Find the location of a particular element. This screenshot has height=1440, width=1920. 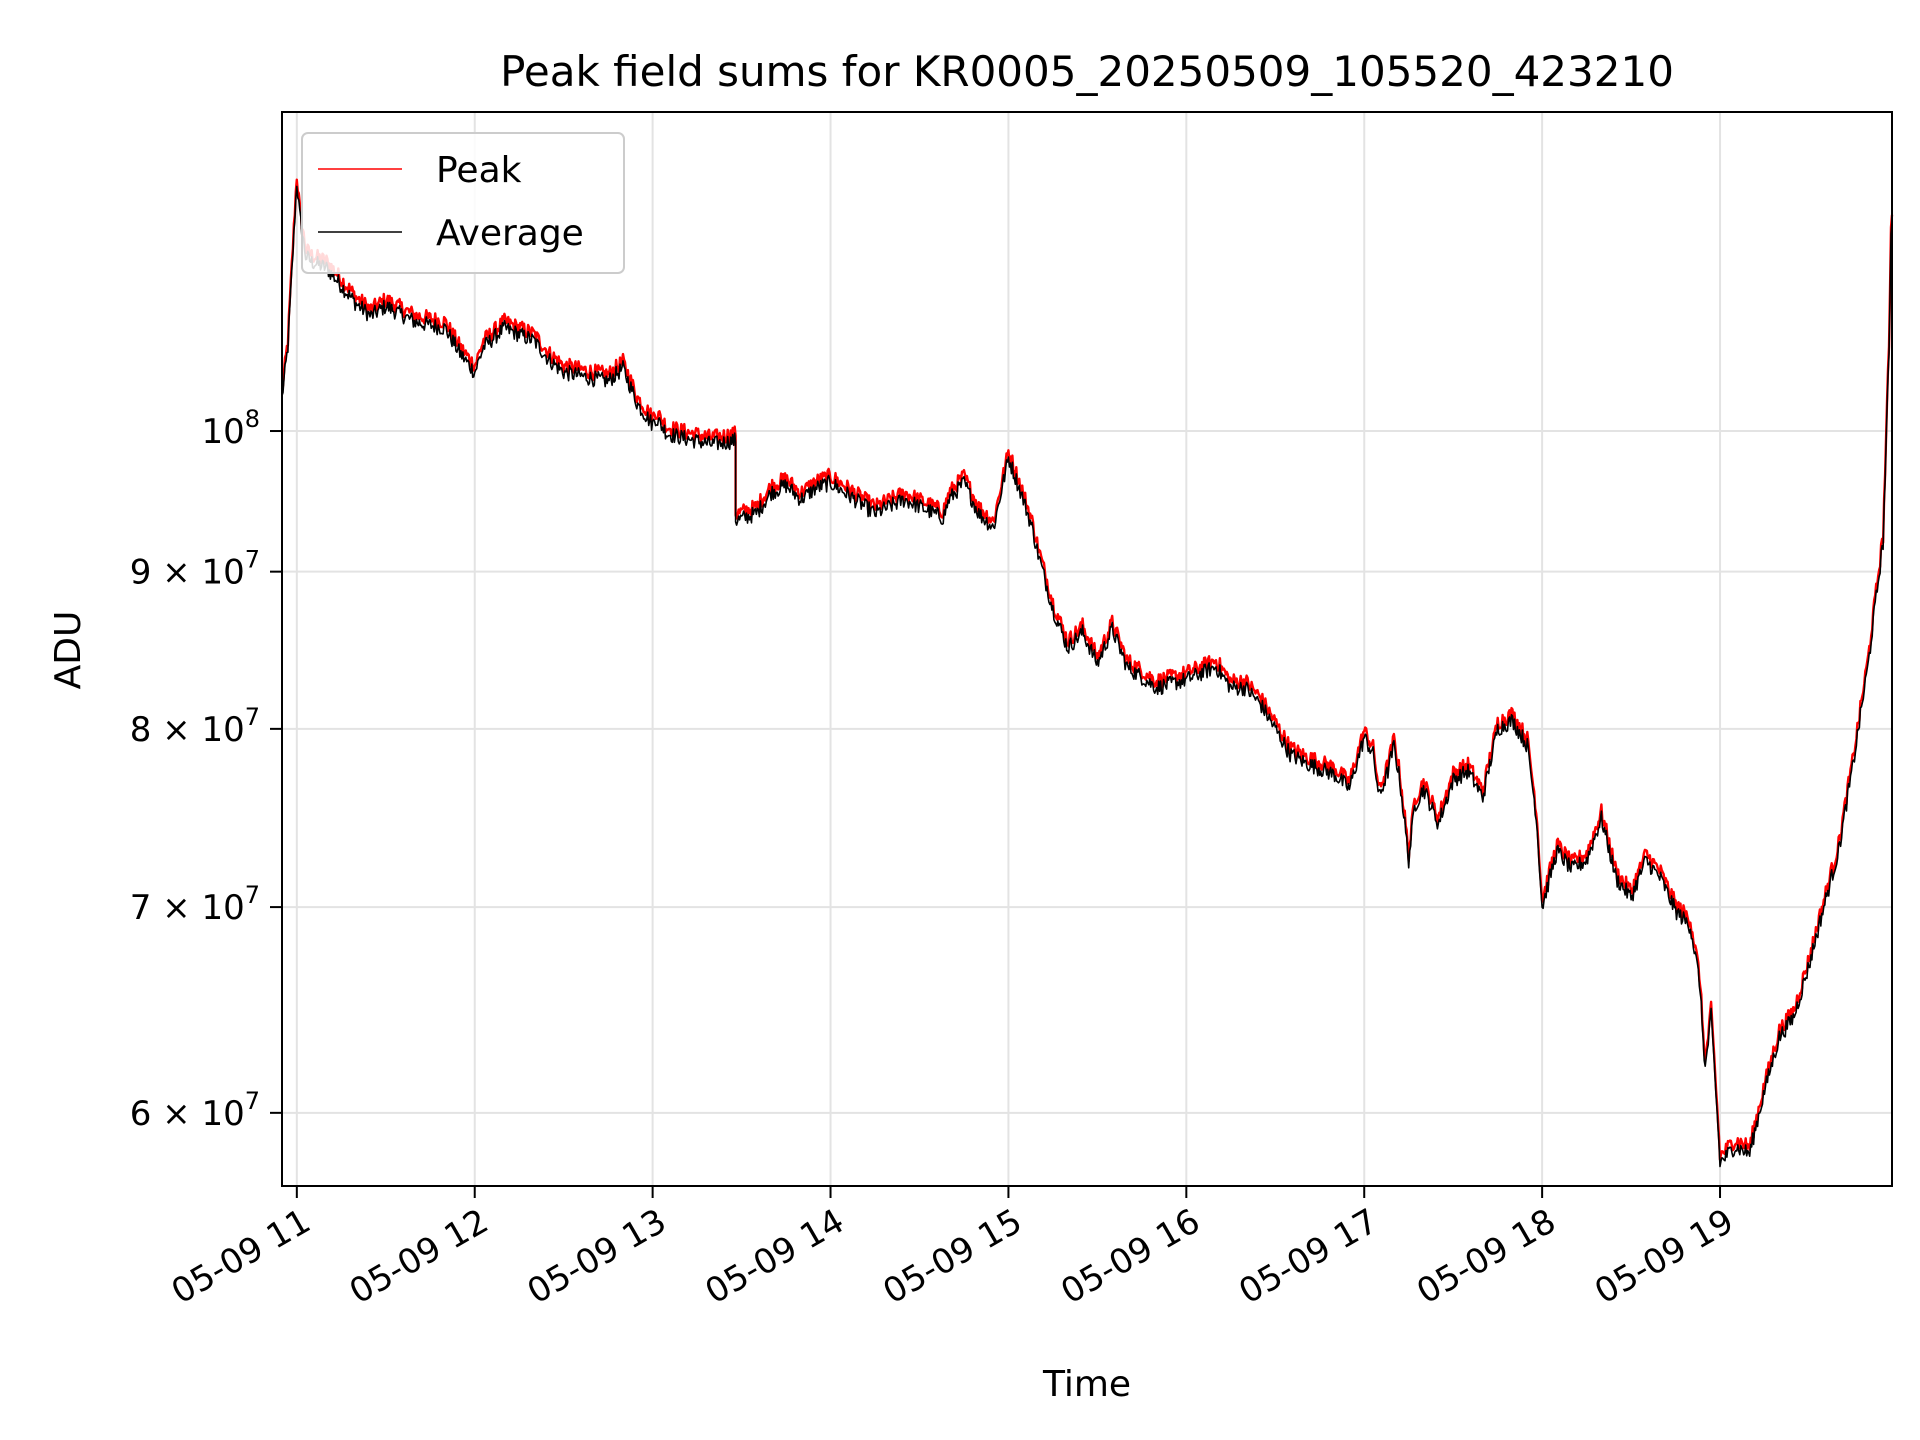

x-tick-label: 05-09 11 is located at coordinates (241, 1256).